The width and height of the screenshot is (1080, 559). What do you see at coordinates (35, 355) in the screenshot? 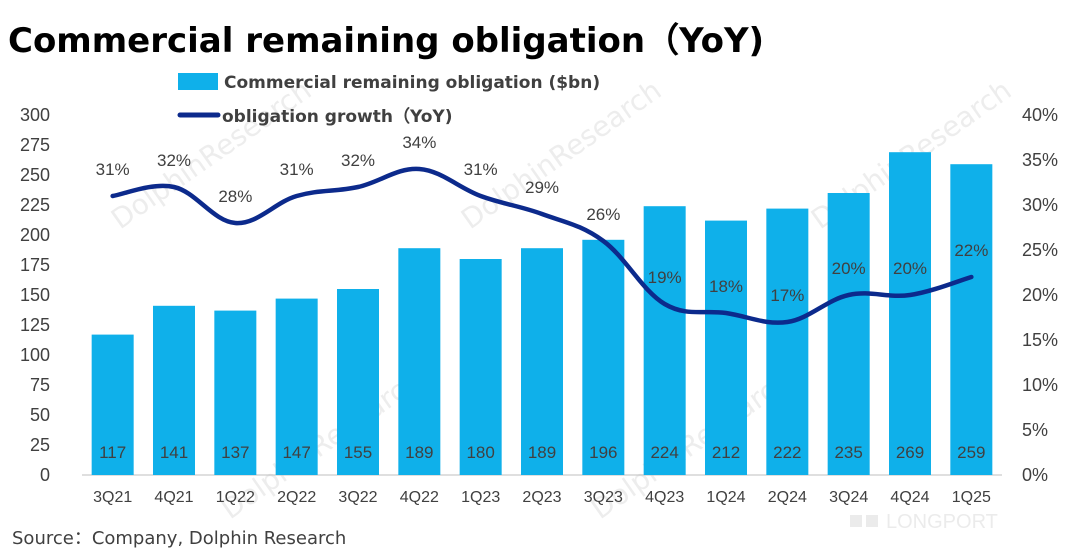
I see `y-left-tick-label: 100` at bounding box center [35, 355].